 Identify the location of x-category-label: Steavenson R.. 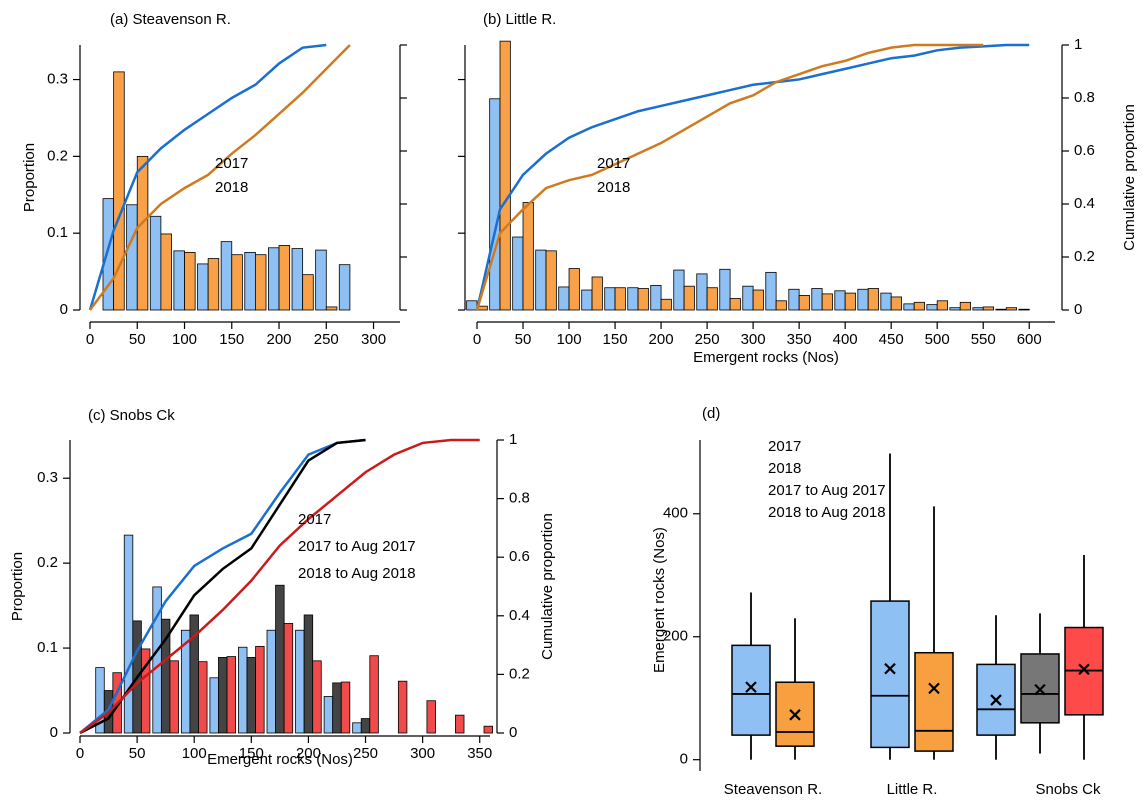
(773, 789).